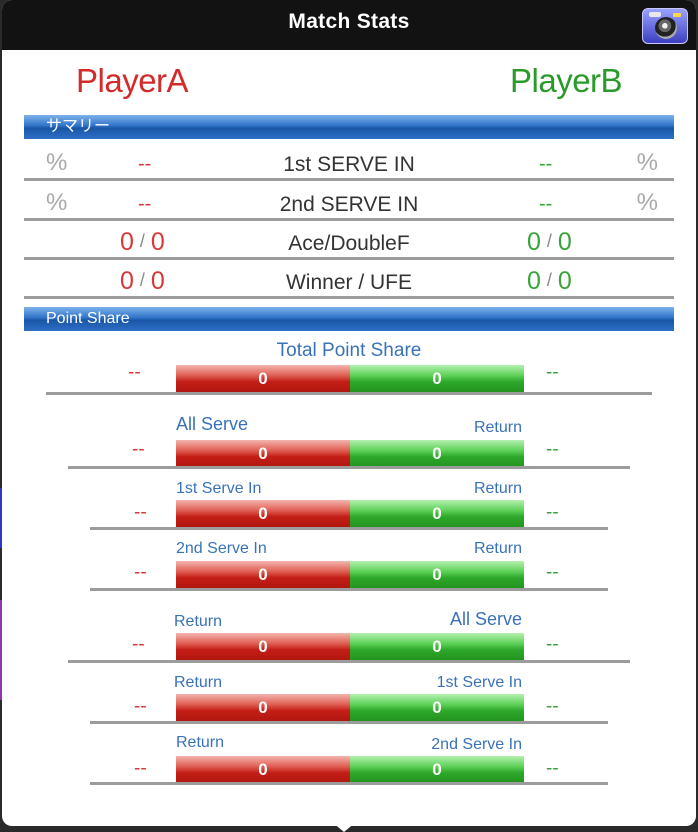 This screenshot has width=698, height=832. What do you see at coordinates (566, 80) in the screenshot?
I see `player-b-name: PlayerB` at bounding box center [566, 80].